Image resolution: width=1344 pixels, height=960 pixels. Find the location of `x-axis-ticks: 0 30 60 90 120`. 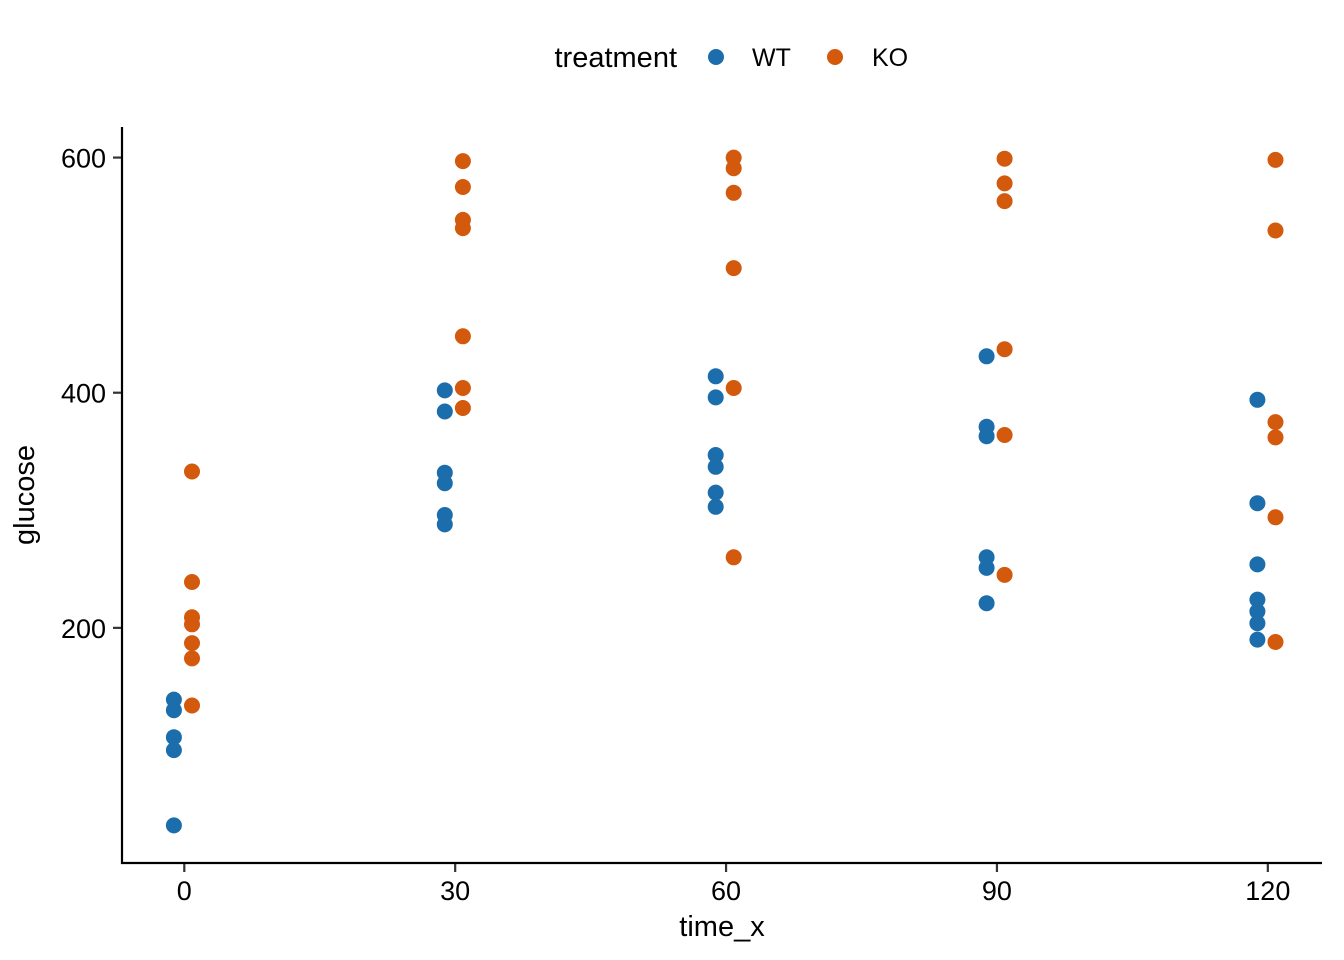

x-axis-ticks: 0 30 60 90 120 is located at coordinates (733, 885).